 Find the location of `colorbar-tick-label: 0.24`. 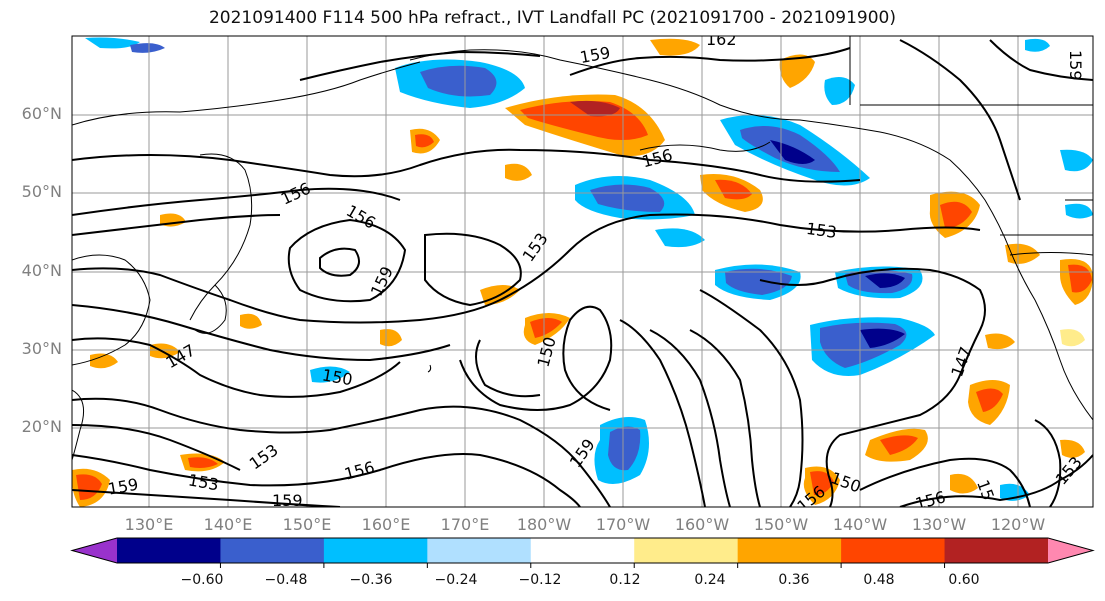

colorbar-tick-label: 0.24 is located at coordinates (710, 580).